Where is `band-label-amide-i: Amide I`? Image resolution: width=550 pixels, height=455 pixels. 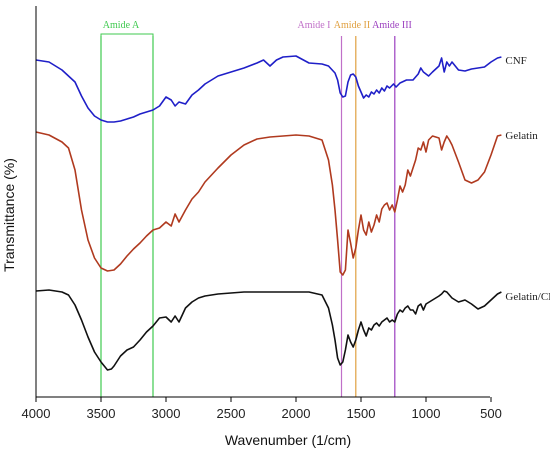 band-label-amide-i: Amide I is located at coordinates (313, 25).